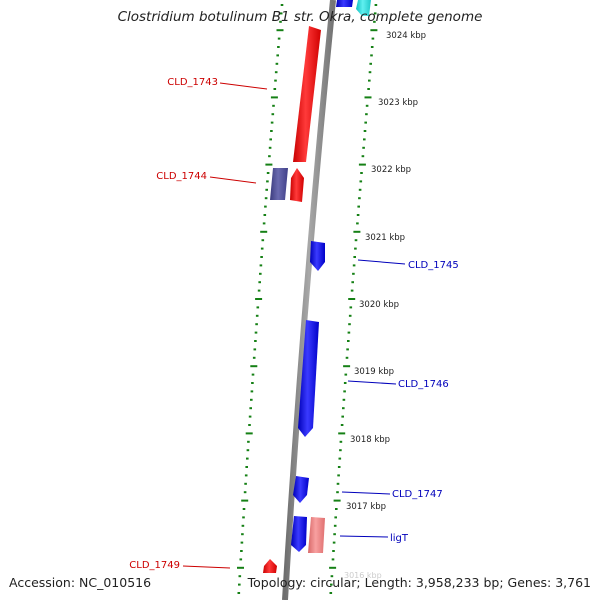  I want to click on gene-label-cld-1744: CLD_1744, so click(181, 176).